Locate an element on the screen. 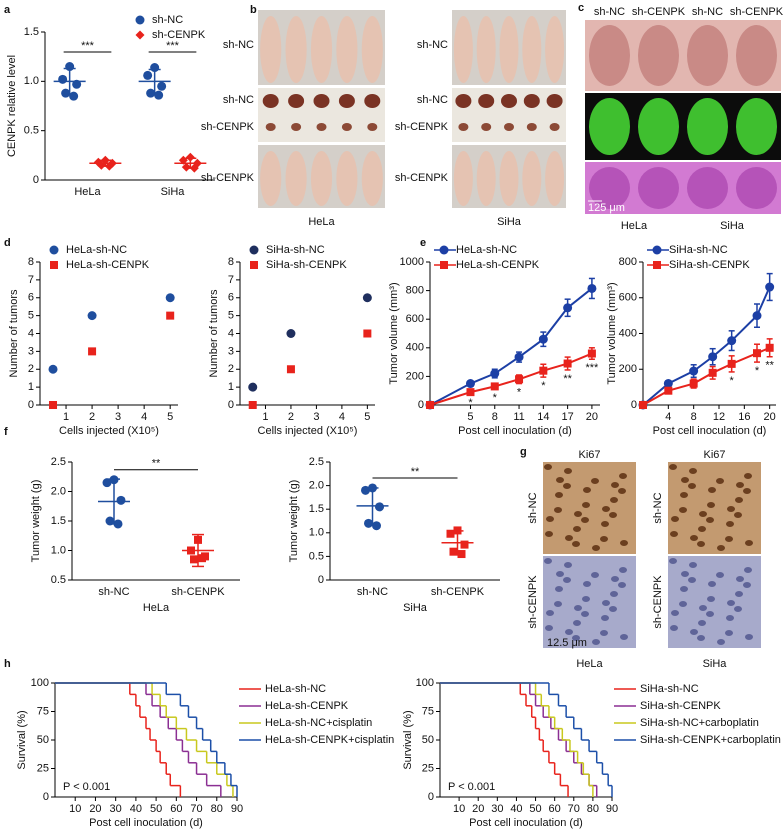  x-axis-label: SiHa is located at coordinates (415, 608).